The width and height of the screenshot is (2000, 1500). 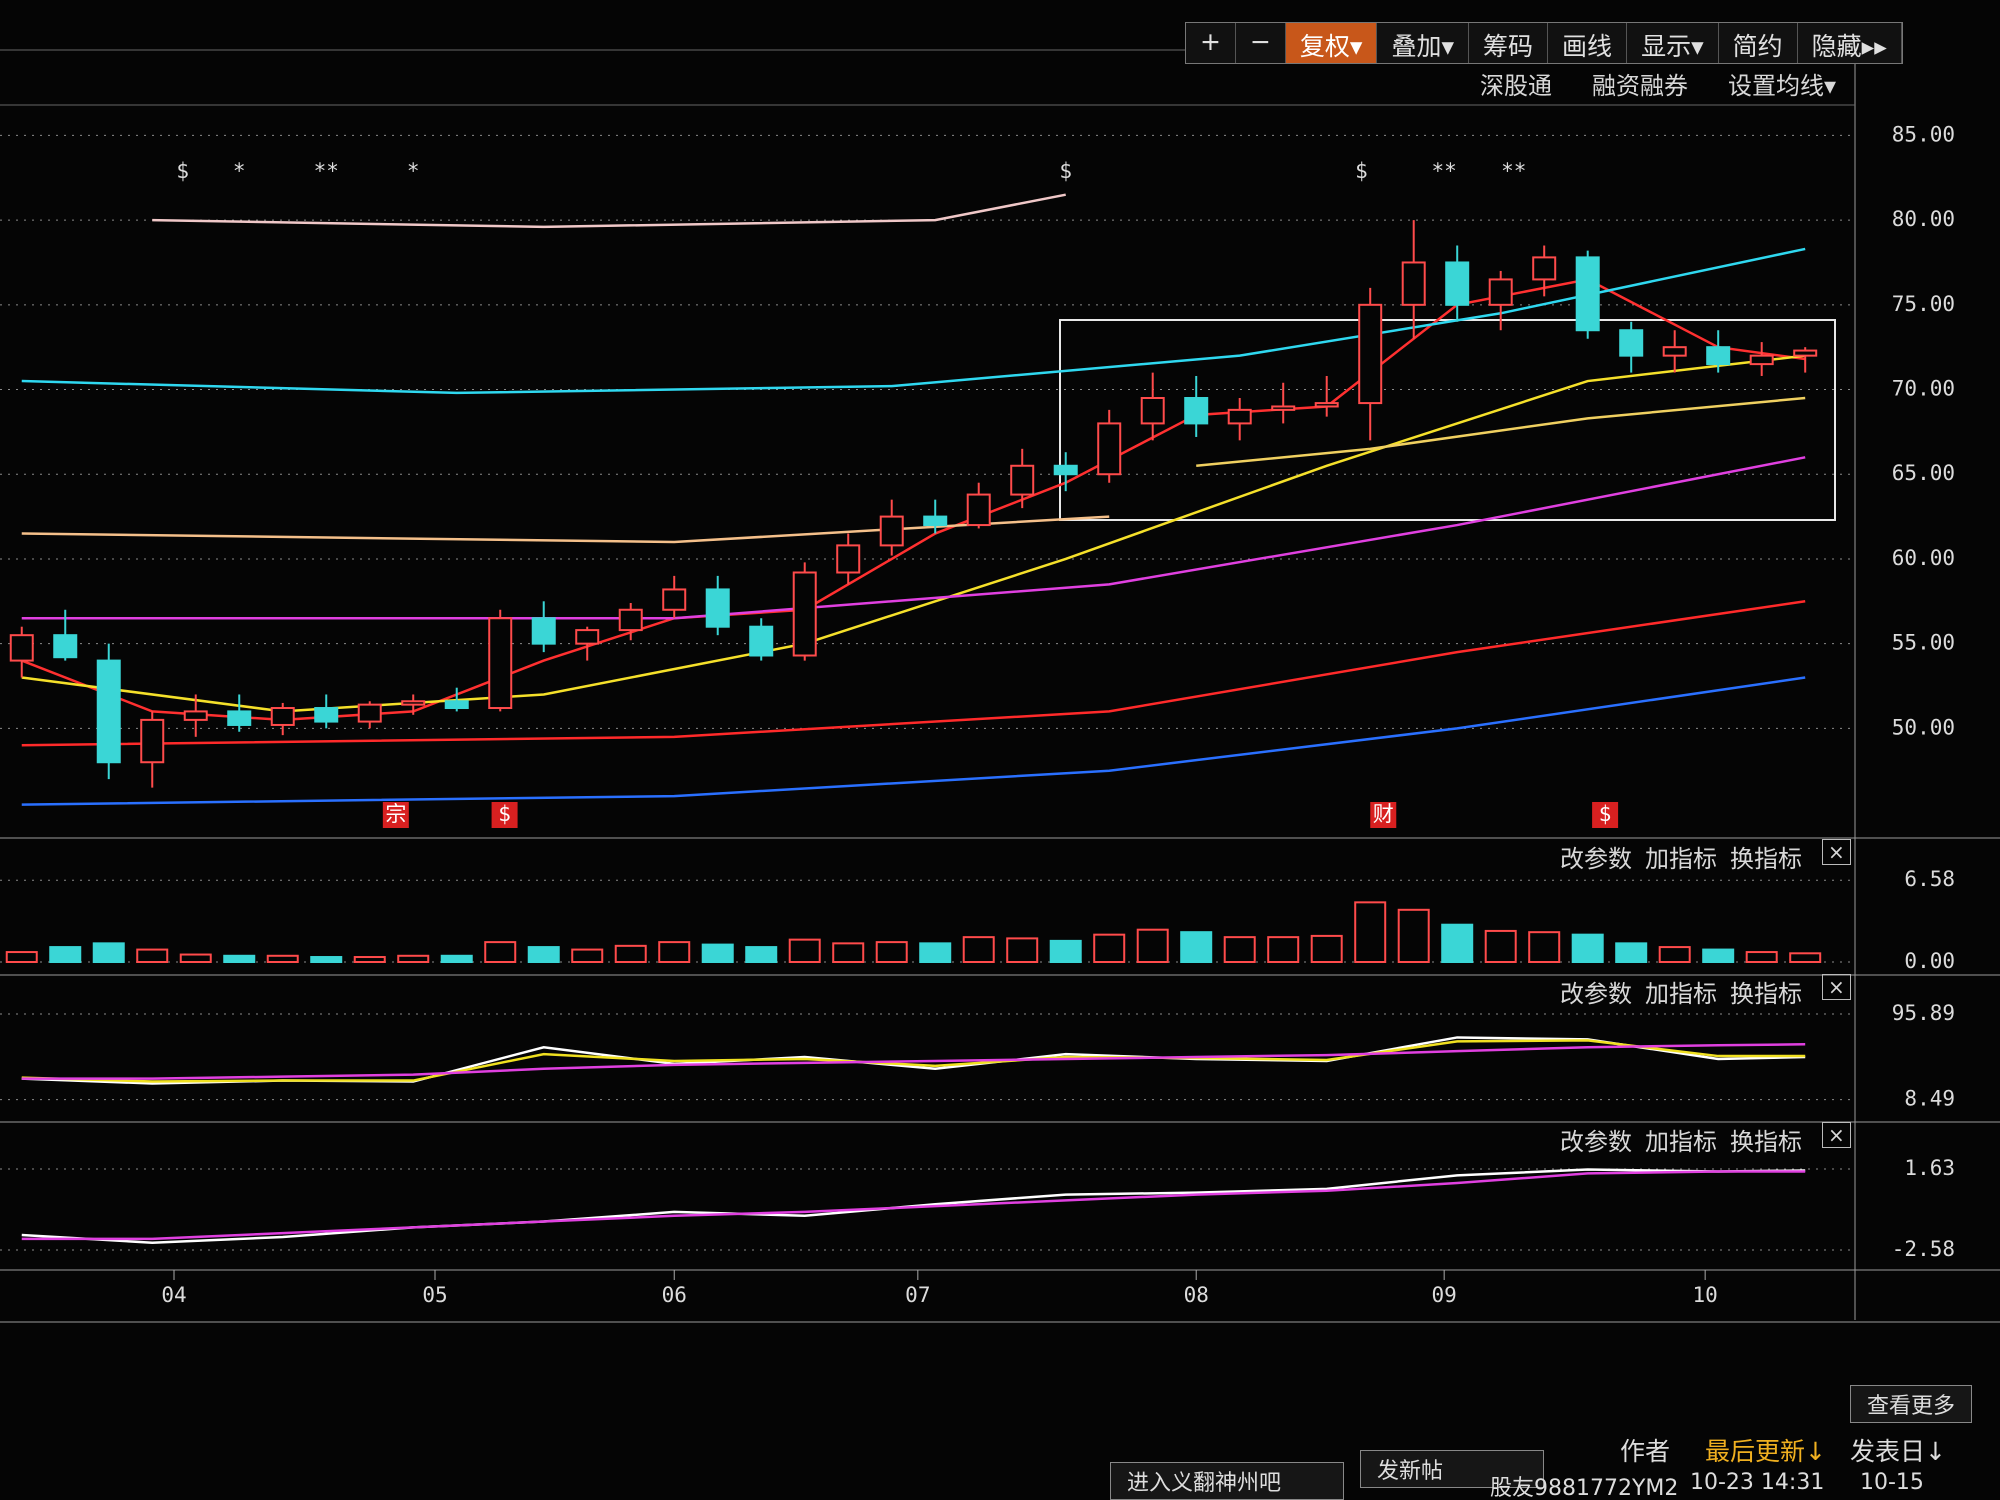 What do you see at coordinates (1673, 43) in the screenshot?
I see `display-button: 显示▾` at bounding box center [1673, 43].